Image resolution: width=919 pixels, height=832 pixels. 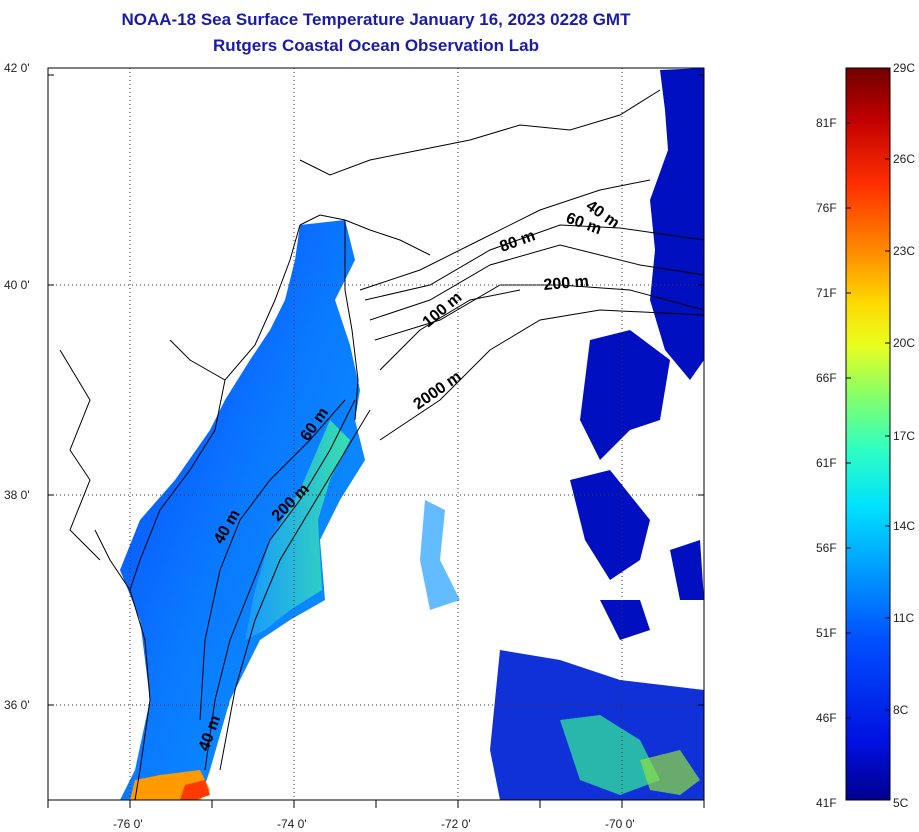 I want to click on lat-label-36: 36 0', so click(x=17, y=705).